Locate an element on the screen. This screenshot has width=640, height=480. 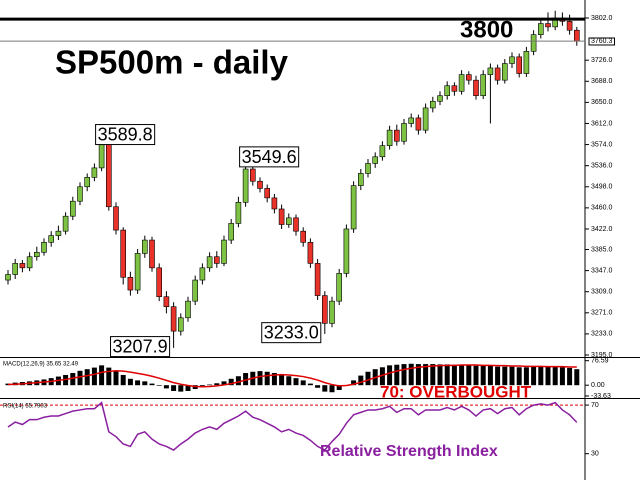
price-annotation: 3207.9 is located at coordinates (140, 347).